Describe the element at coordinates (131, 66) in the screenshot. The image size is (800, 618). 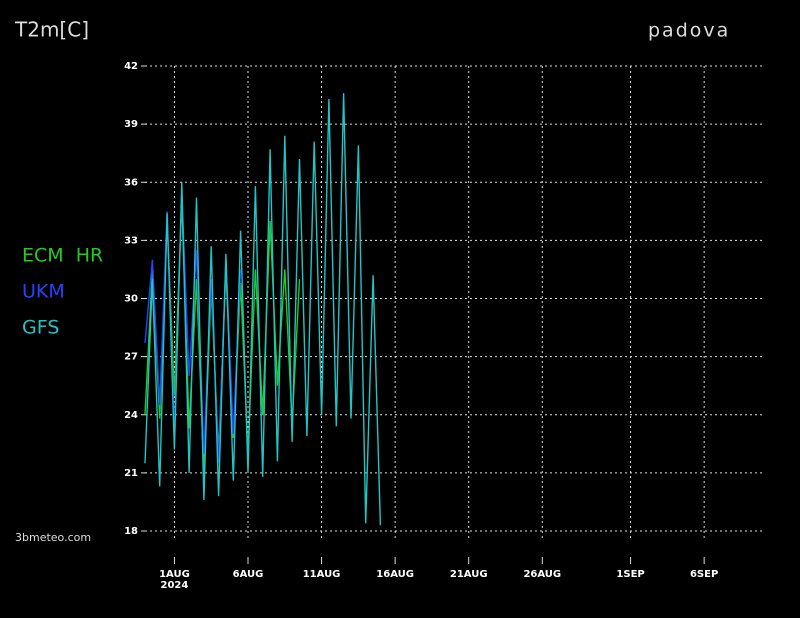
I see `y-tick-label: 42` at that location.